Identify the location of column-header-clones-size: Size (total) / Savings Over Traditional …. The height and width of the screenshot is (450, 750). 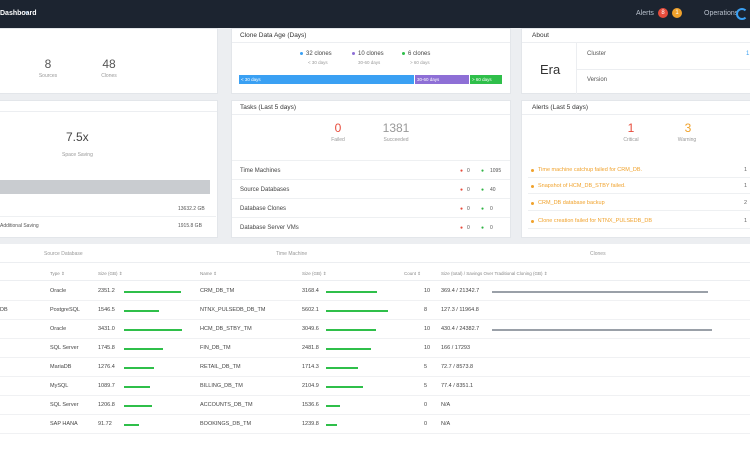
(494, 273).